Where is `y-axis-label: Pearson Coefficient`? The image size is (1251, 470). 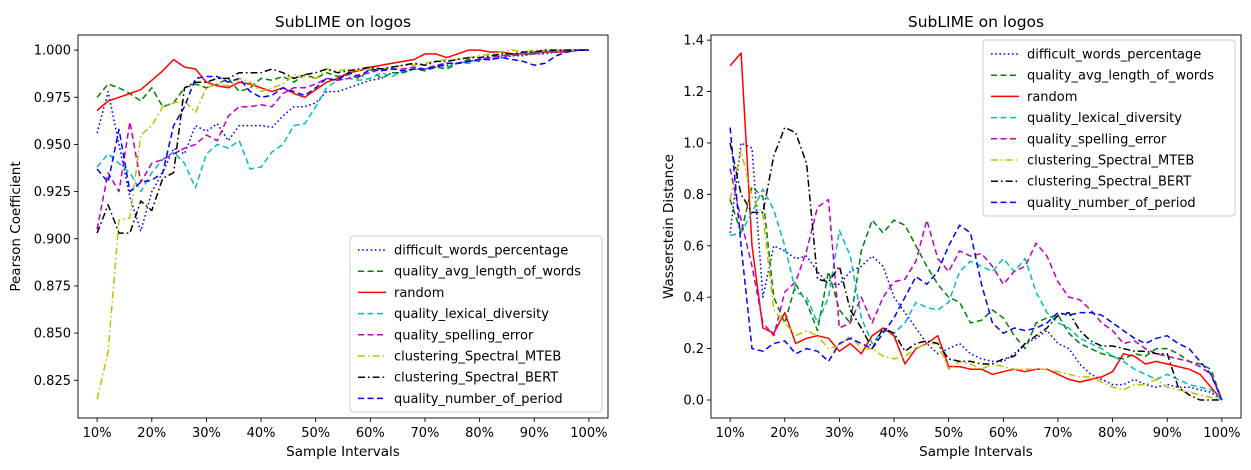 y-axis-label: Pearson Coefficient is located at coordinates (16, 226).